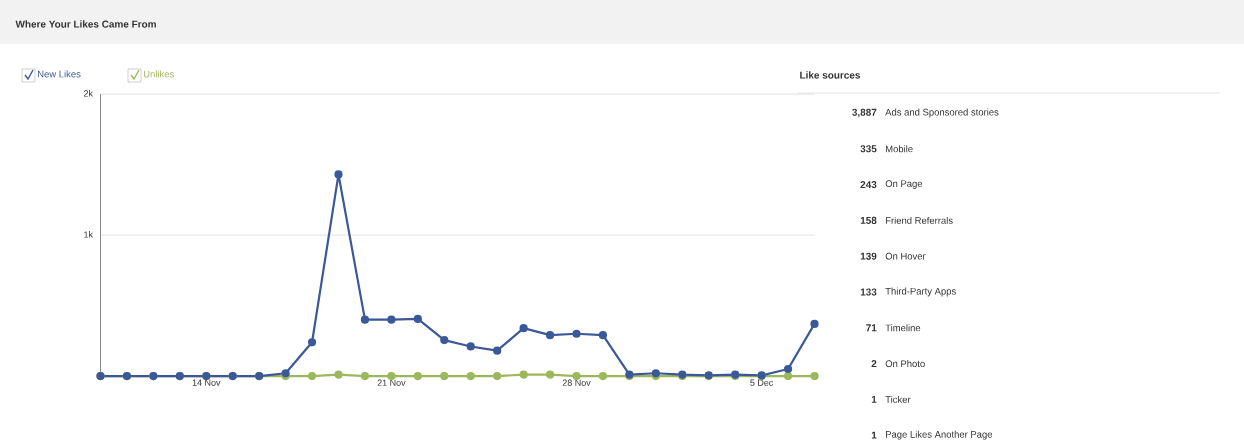 This screenshot has height=448, width=1244. I want to click on text: 2, so click(874, 364).